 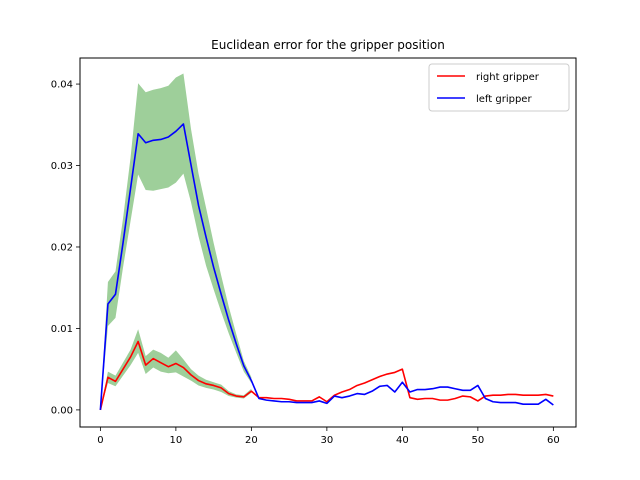 What do you see at coordinates (176, 369) in the screenshot?
I see `band-right-gripper` at bounding box center [176, 369].